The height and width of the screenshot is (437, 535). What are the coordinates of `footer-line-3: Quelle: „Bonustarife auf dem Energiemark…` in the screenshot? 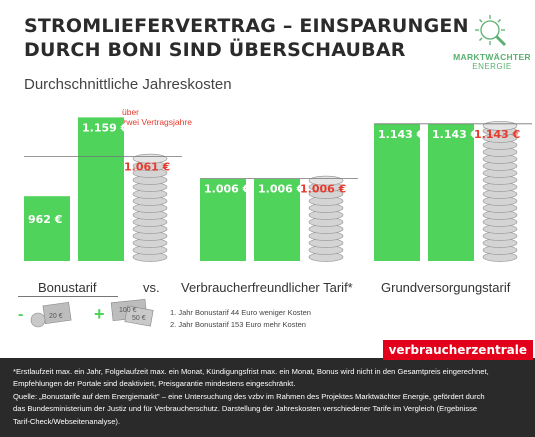 It's located at (249, 396).